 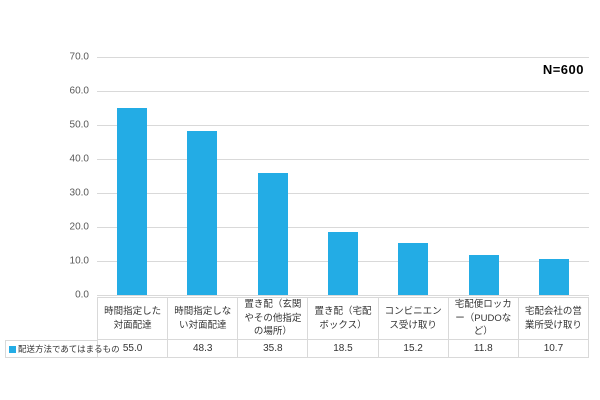 I want to click on category-header-cell: 時間指定しない対面配達, so click(x=203, y=319).